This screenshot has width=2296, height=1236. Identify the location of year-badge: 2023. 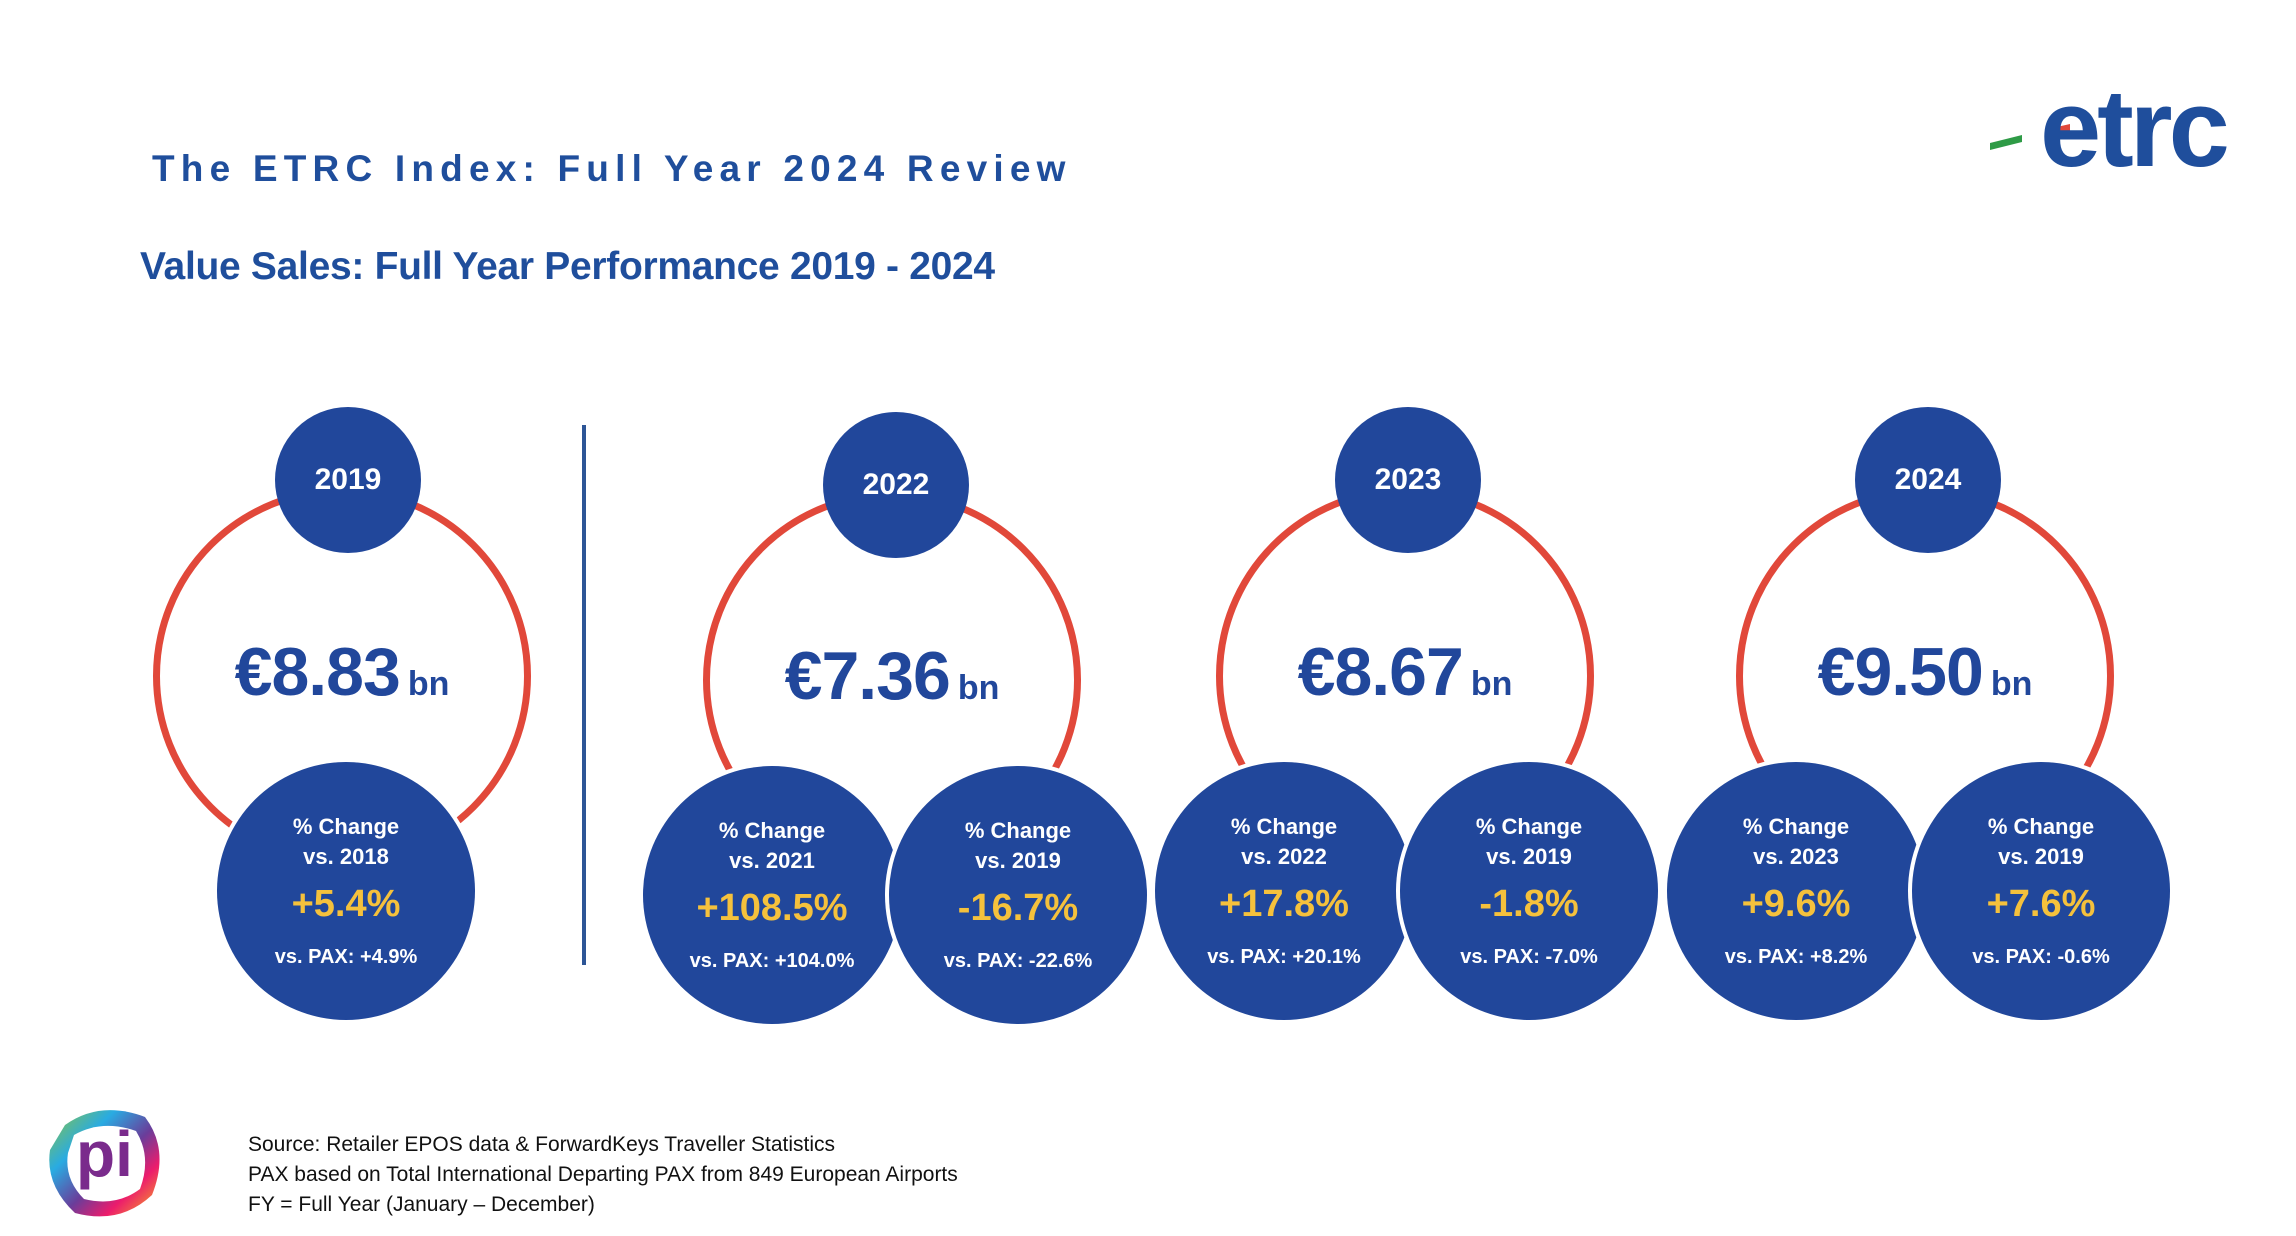
(1408, 480).